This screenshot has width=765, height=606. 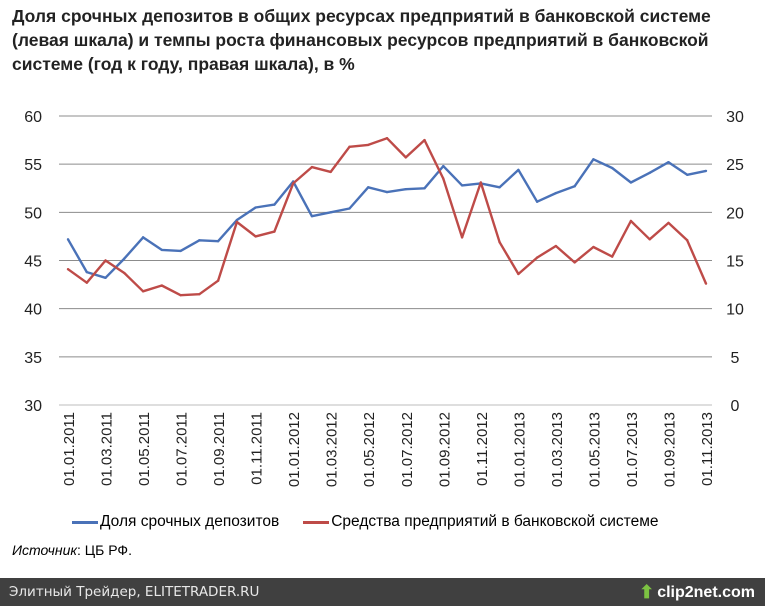 I want to click on x-tick-label: 01.07.2013, so click(x=632, y=449).